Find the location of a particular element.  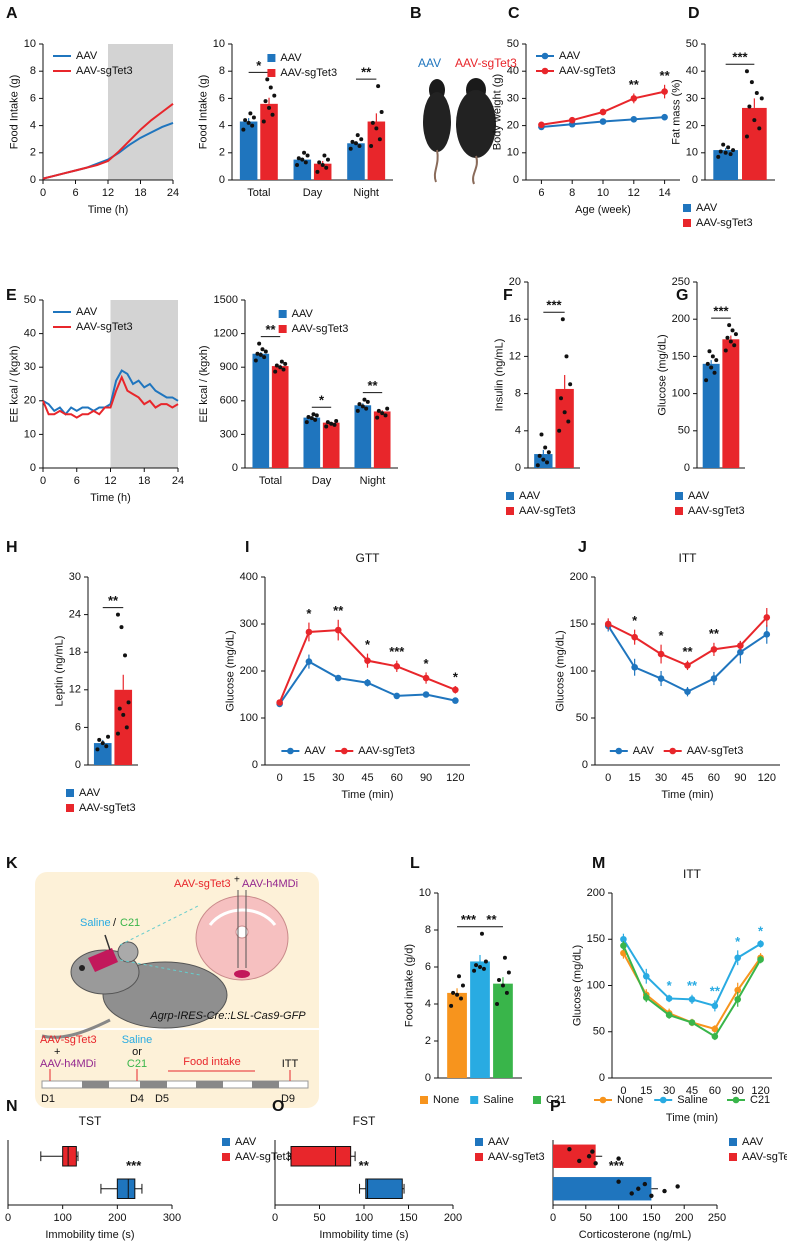

x-tick-label: 60 is located at coordinates (397, 778).